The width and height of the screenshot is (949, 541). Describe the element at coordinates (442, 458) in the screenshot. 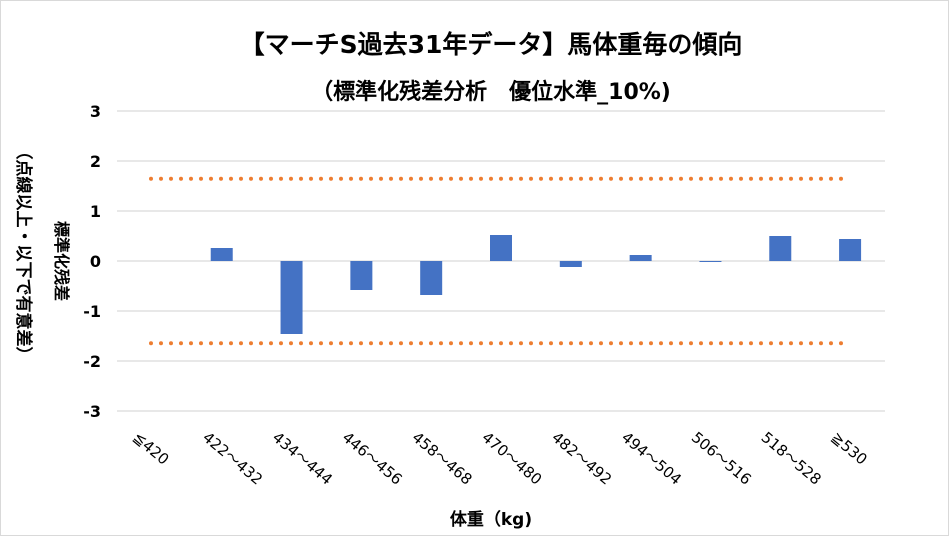

I see `x-tick-label: 458～468` at that location.